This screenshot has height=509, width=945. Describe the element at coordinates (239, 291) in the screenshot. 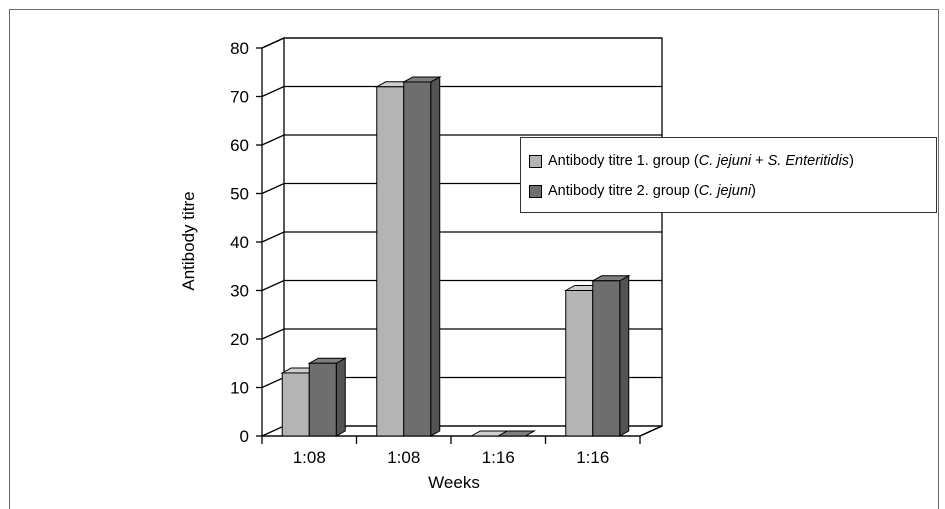

I see `y-tick-label: 30` at that location.